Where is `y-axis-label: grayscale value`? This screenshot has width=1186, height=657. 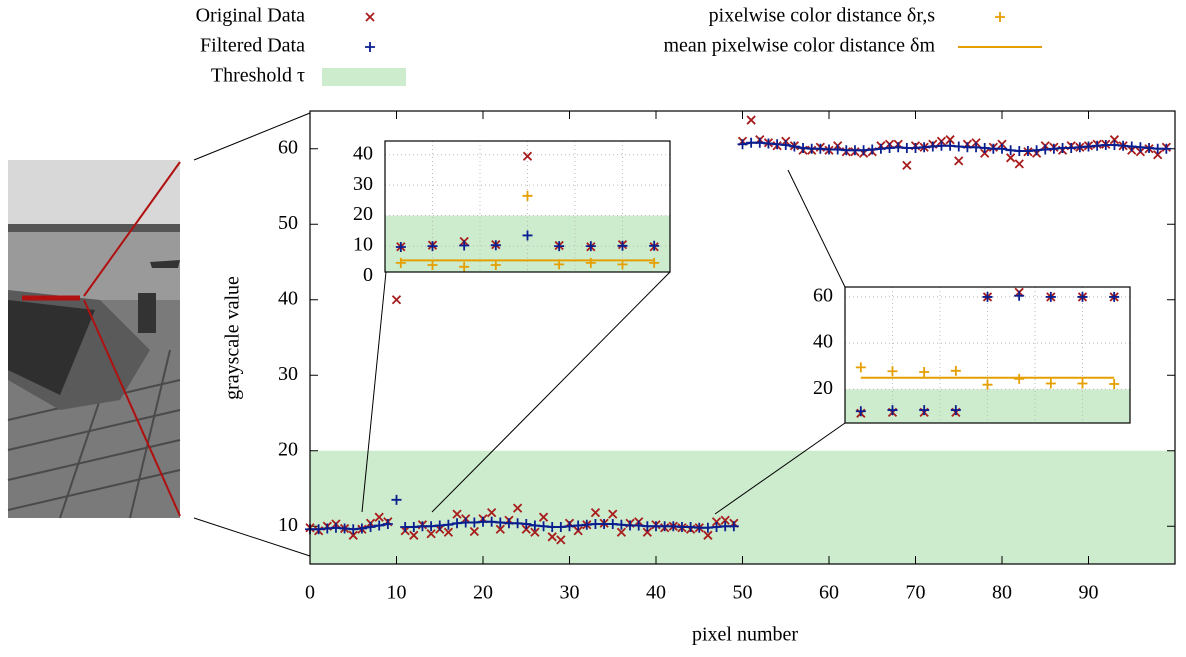 y-axis-label: grayscale value is located at coordinates (233, 338).